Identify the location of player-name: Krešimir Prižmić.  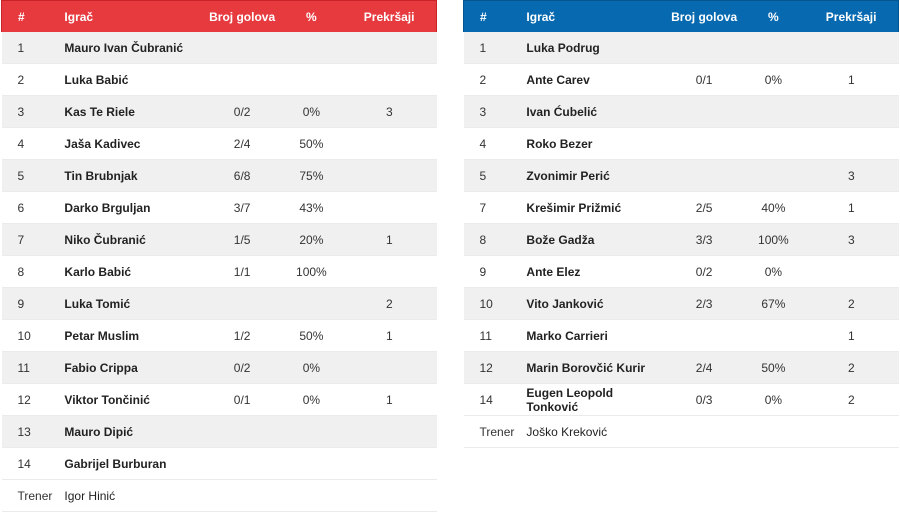
(596, 207).